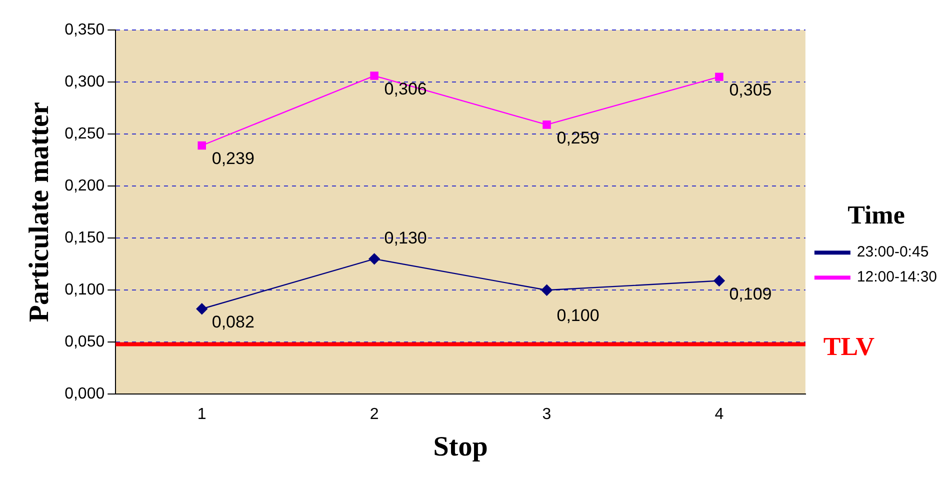 The width and height of the screenshot is (947, 479). What do you see at coordinates (750, 294) in the screenshot?
I see `data-label: 0,109` at bounding box center [750, 294].